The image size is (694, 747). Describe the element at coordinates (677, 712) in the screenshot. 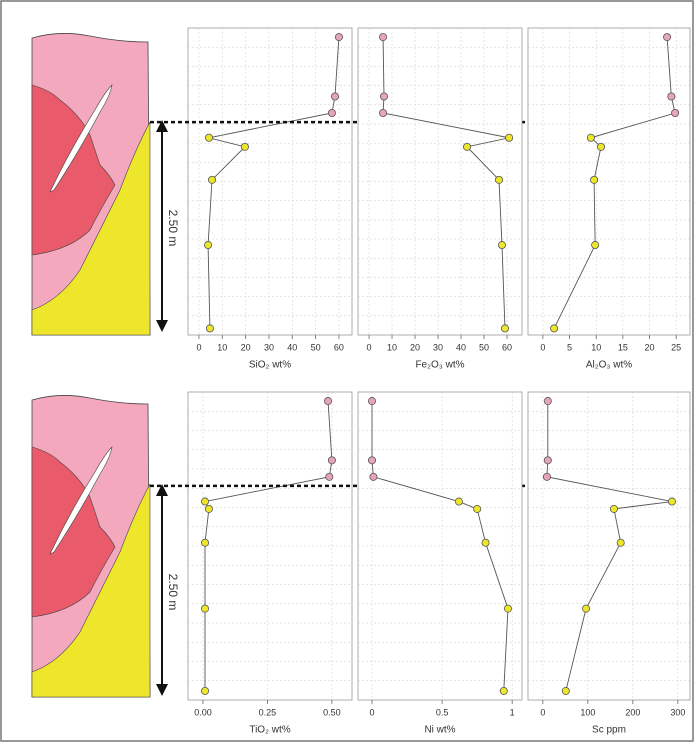

I see `x-tick-label: 300` at that location.